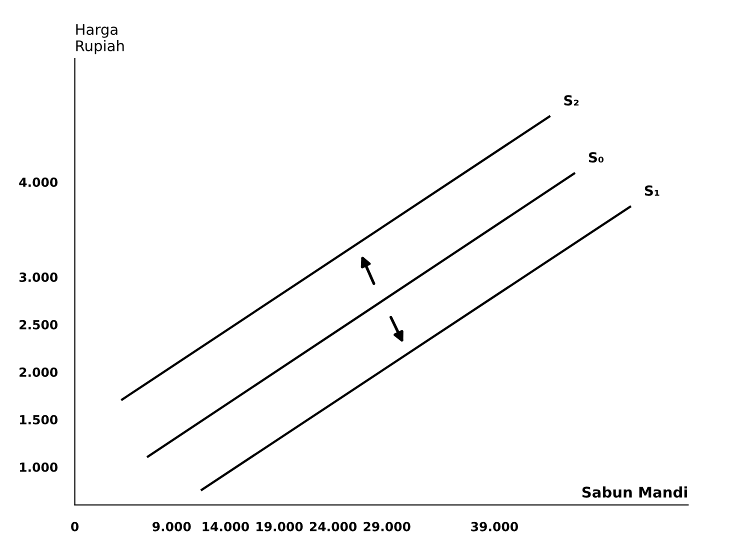  I want to click on y-tick-label: 1.000, so click(39, 467).